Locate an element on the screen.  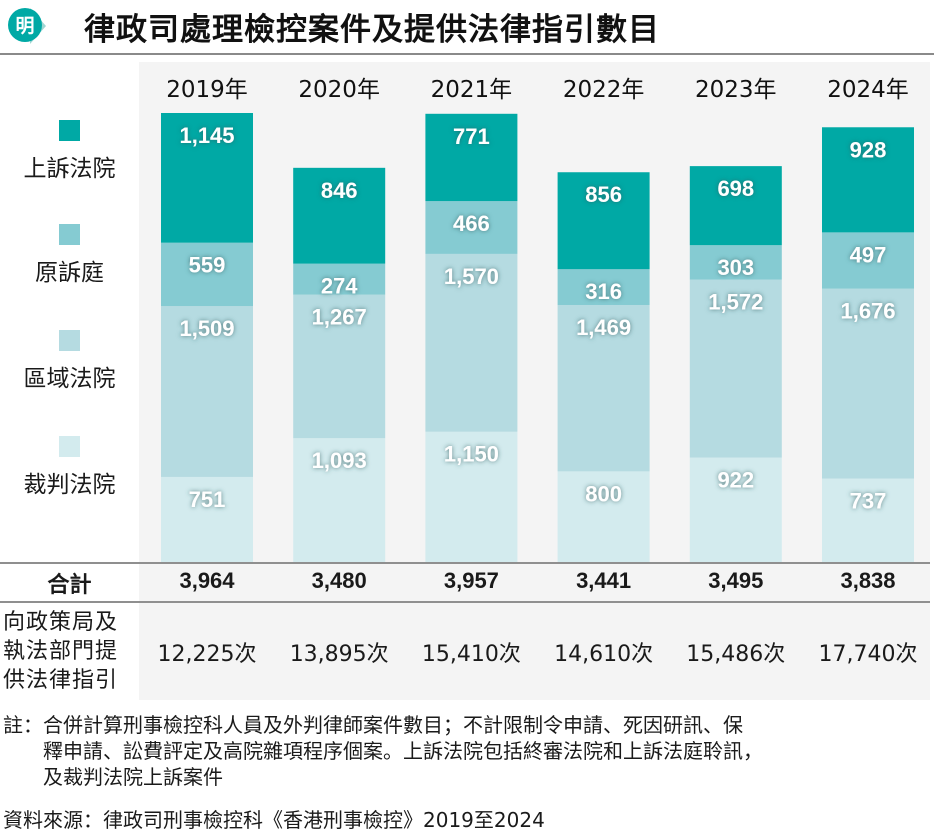
bar-value-label: 316 is located at coordinates (603, 291).